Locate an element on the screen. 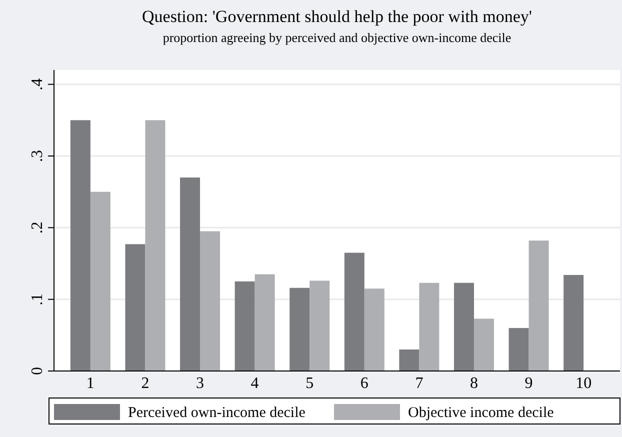 Image resolution: width=622 pixels, height=437 pixels. y-tick-label: .4 is located at coordinates (37, 84).